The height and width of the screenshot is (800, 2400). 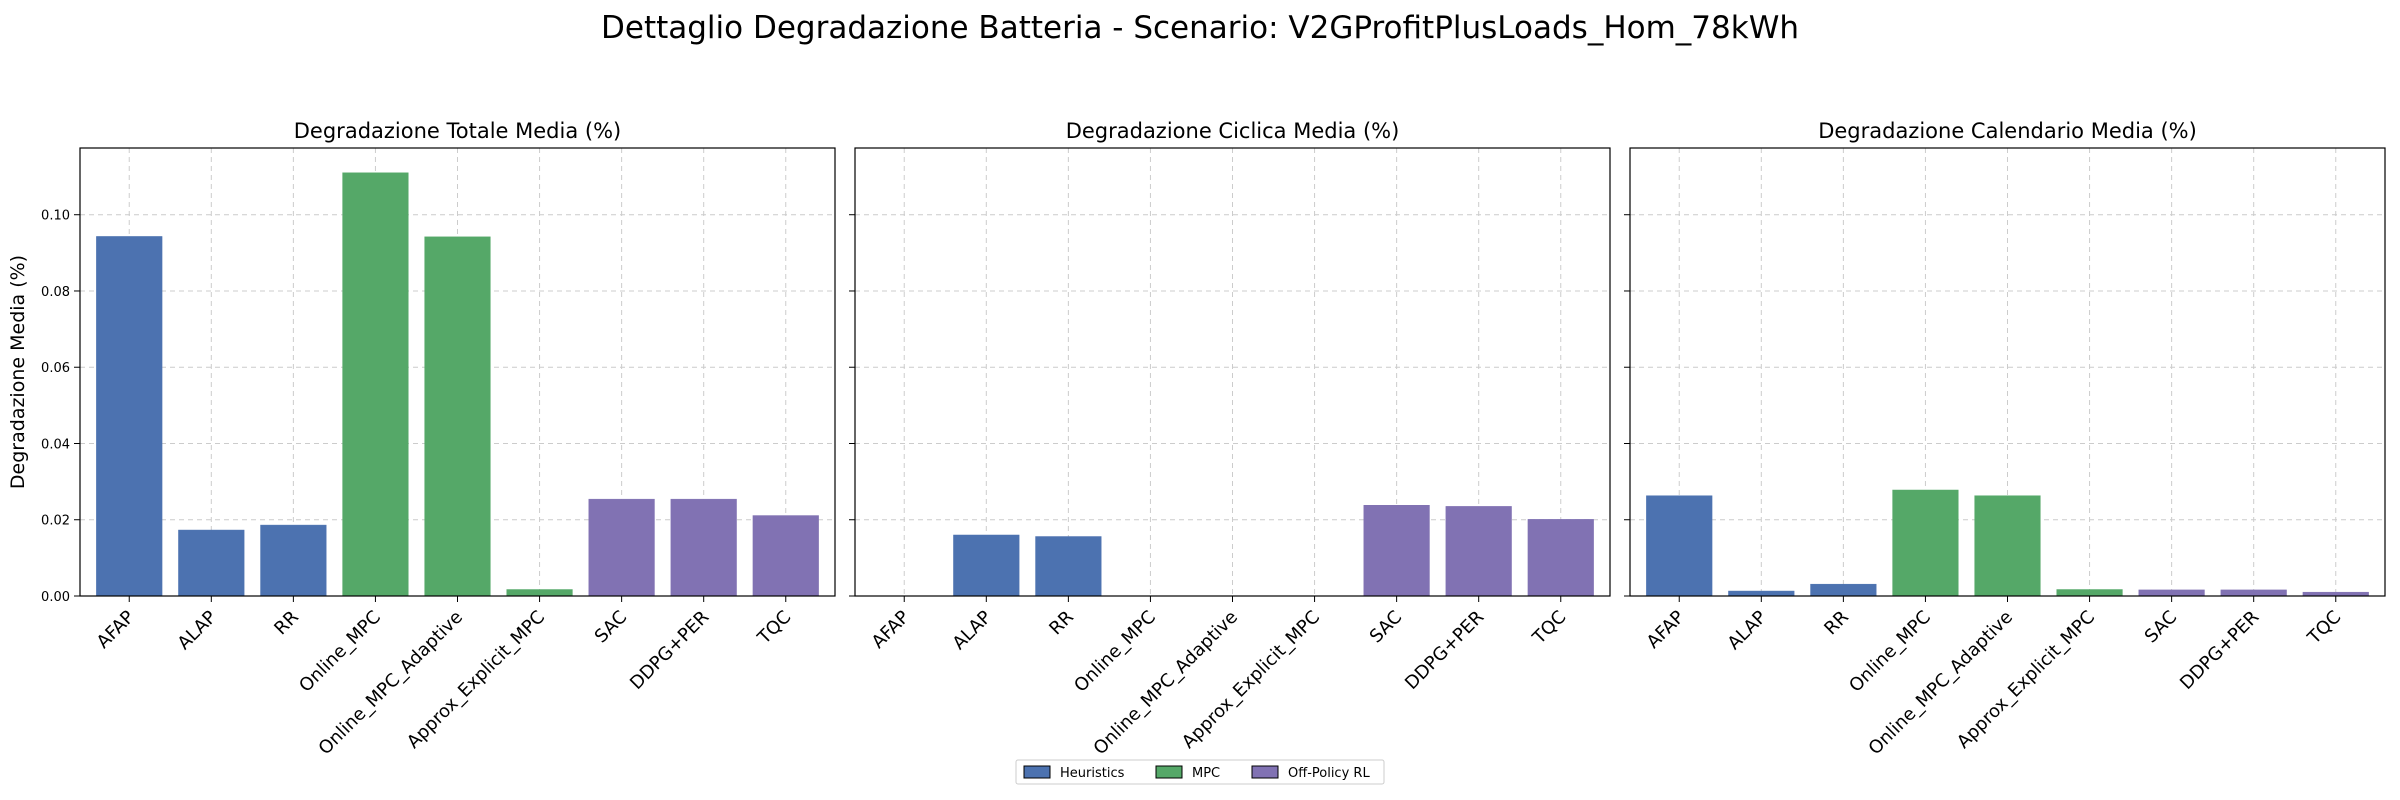 I want to click on legend-swatch-heuristics, so click(x=1037, y=772).